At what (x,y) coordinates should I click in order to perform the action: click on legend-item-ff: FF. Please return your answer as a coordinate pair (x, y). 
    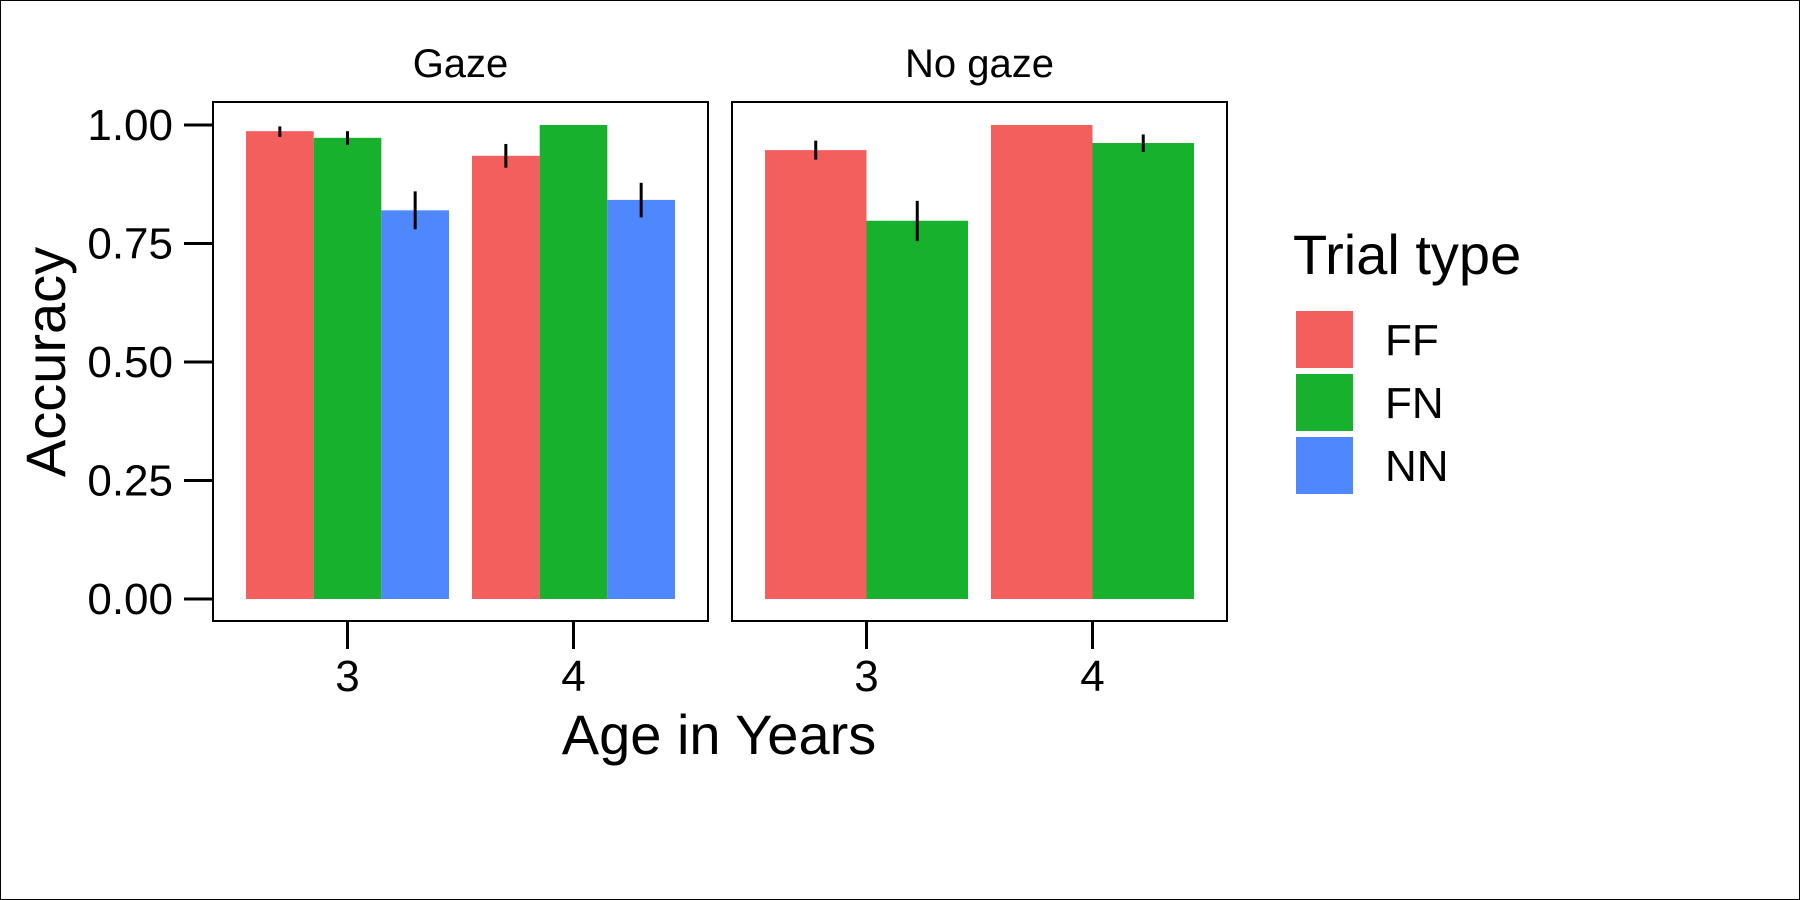
    Looking at the image, I should click on (1367, 339).